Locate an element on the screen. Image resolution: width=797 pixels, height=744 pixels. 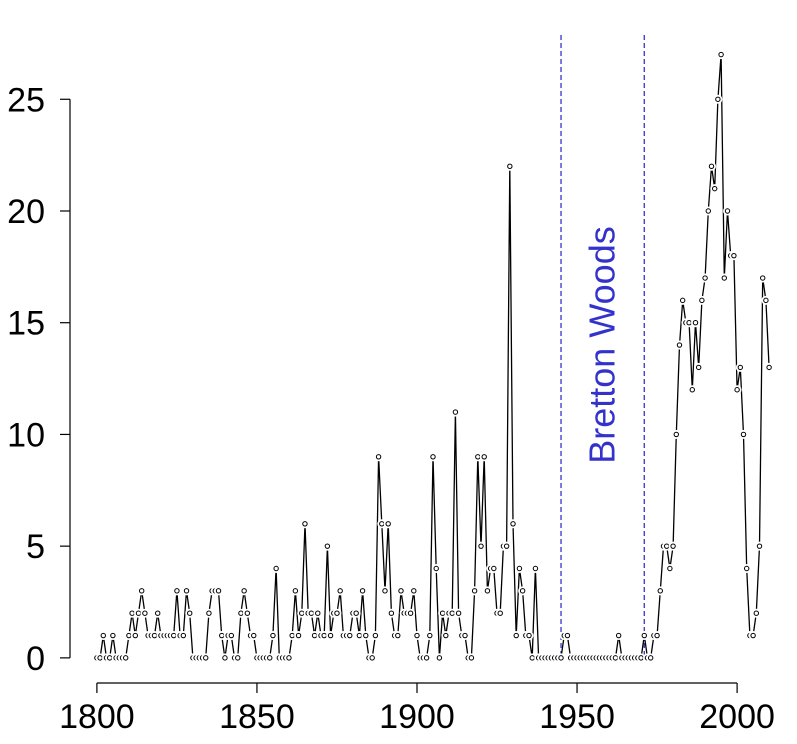
annotation: Bretton Woods is located at coordinates (602, 344).